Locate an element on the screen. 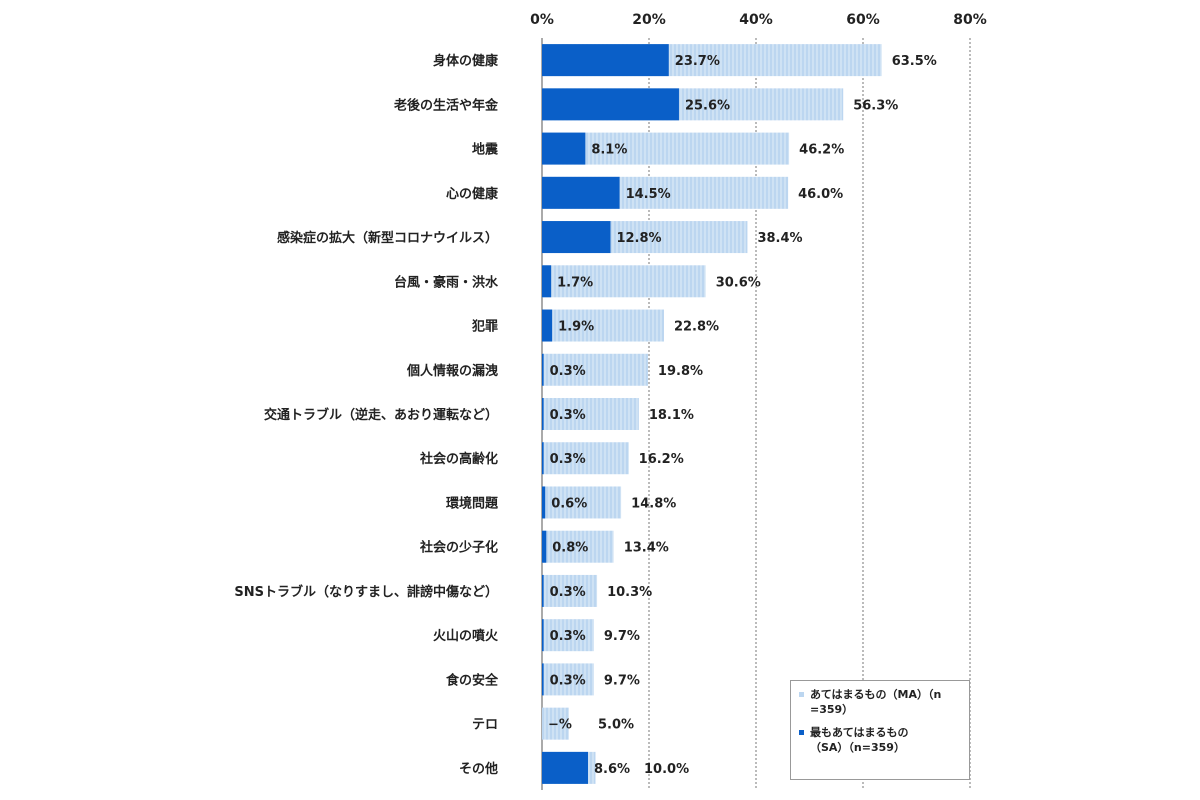 This screenshot has height=800, width=1200. legend-label-ma-line2: =359） is located at coordinates (832, 709).